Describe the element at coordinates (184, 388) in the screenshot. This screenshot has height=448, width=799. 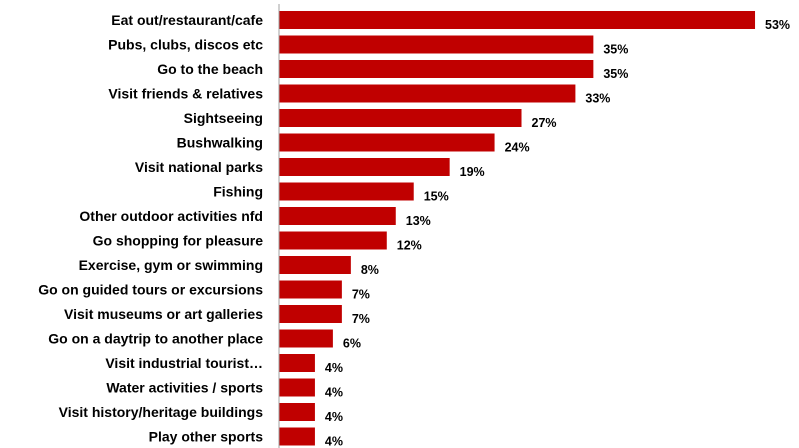
I see `category-label: Water activities / sports` at that location.